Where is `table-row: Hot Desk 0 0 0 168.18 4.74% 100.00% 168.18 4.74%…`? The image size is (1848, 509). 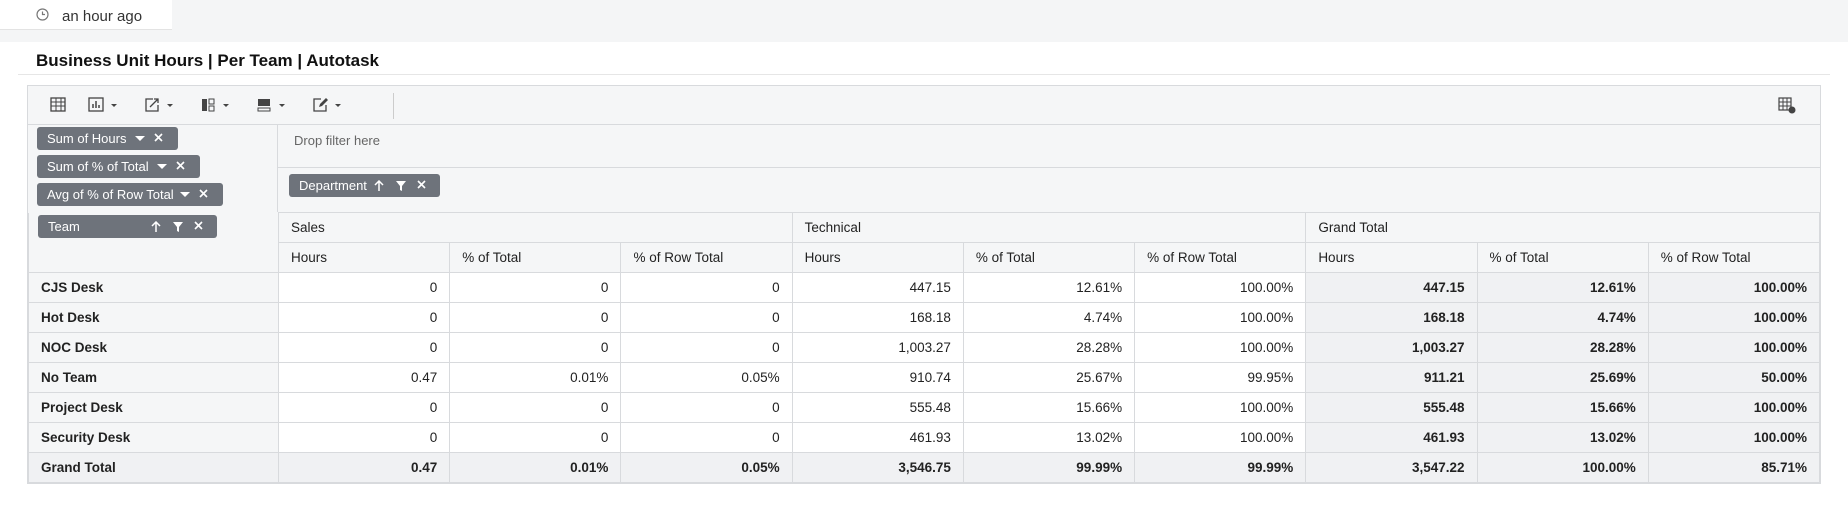
table-row: Hot Desk 0 0 0 168.18 4.74% 100.00% 168.18 4.74%… is located at coordinates (924, 317).